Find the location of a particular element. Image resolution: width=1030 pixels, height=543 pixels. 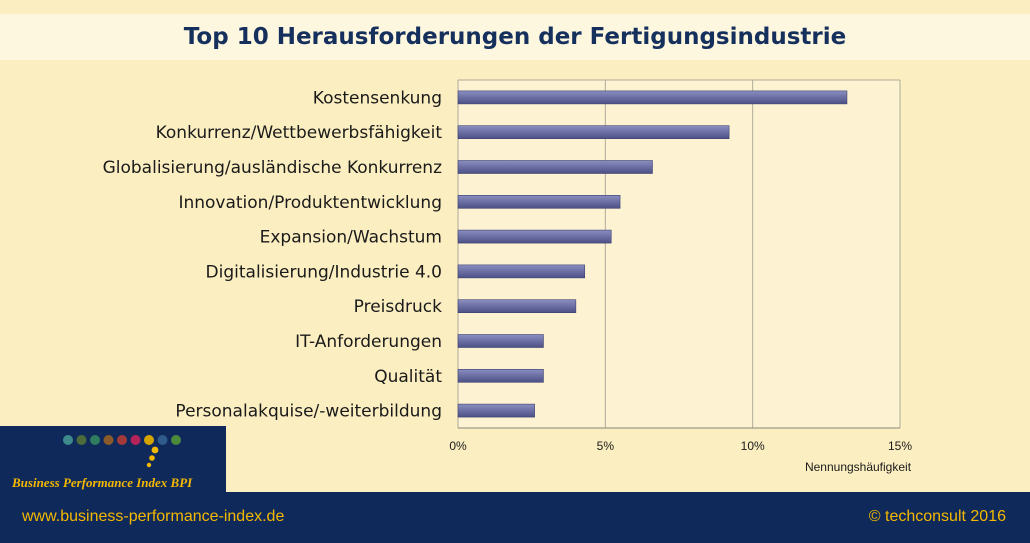

x-tick-label: 15% is located at coordinates (900, 446).